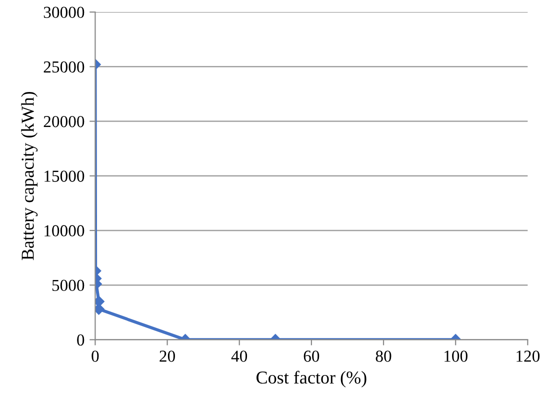 The image size is (544, 402). What do you see at coordinates (29, 176) in the screenshot?
I see `y-axis-title: Battery capacity (kWh)` at bounding box center [29, 176].